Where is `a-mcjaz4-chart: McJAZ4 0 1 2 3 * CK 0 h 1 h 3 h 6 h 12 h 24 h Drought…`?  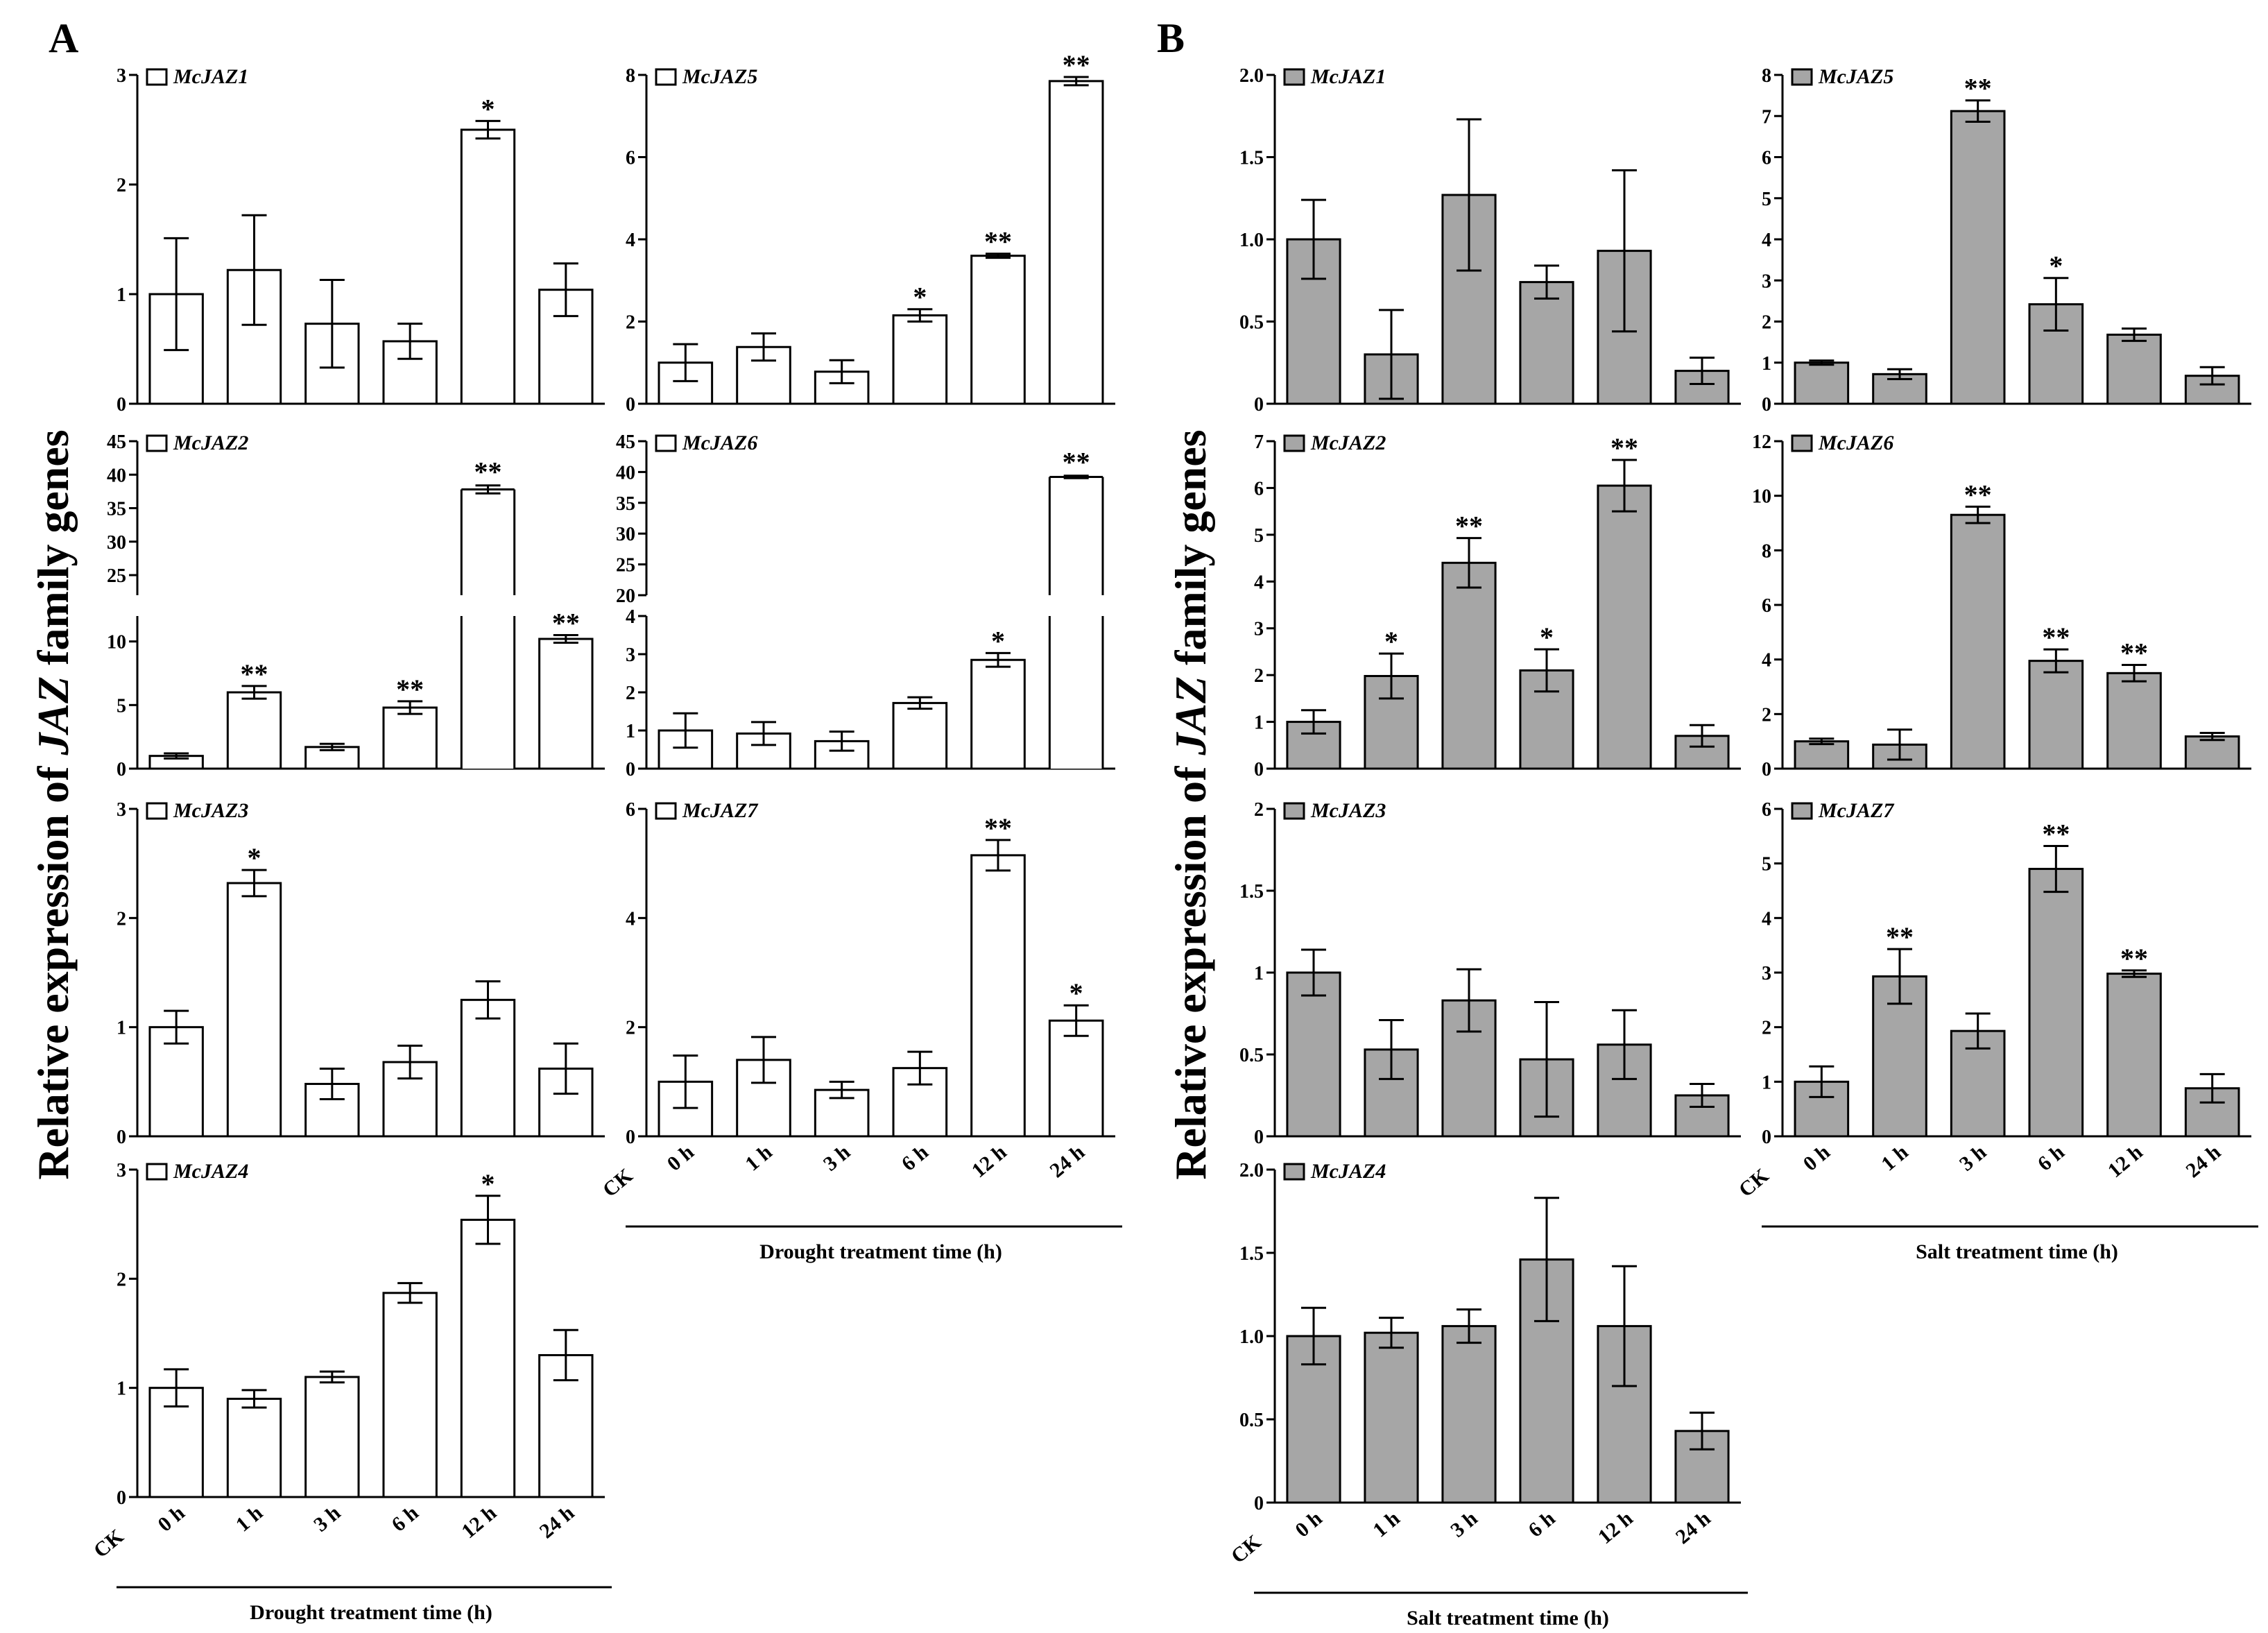
a-mcjaz4-chart: McJAZ4 0 1 2 3 * CK 0 h 1 h 3 h 6 h 12 h 24 h Drought… is located at coordinates (351, 1392).